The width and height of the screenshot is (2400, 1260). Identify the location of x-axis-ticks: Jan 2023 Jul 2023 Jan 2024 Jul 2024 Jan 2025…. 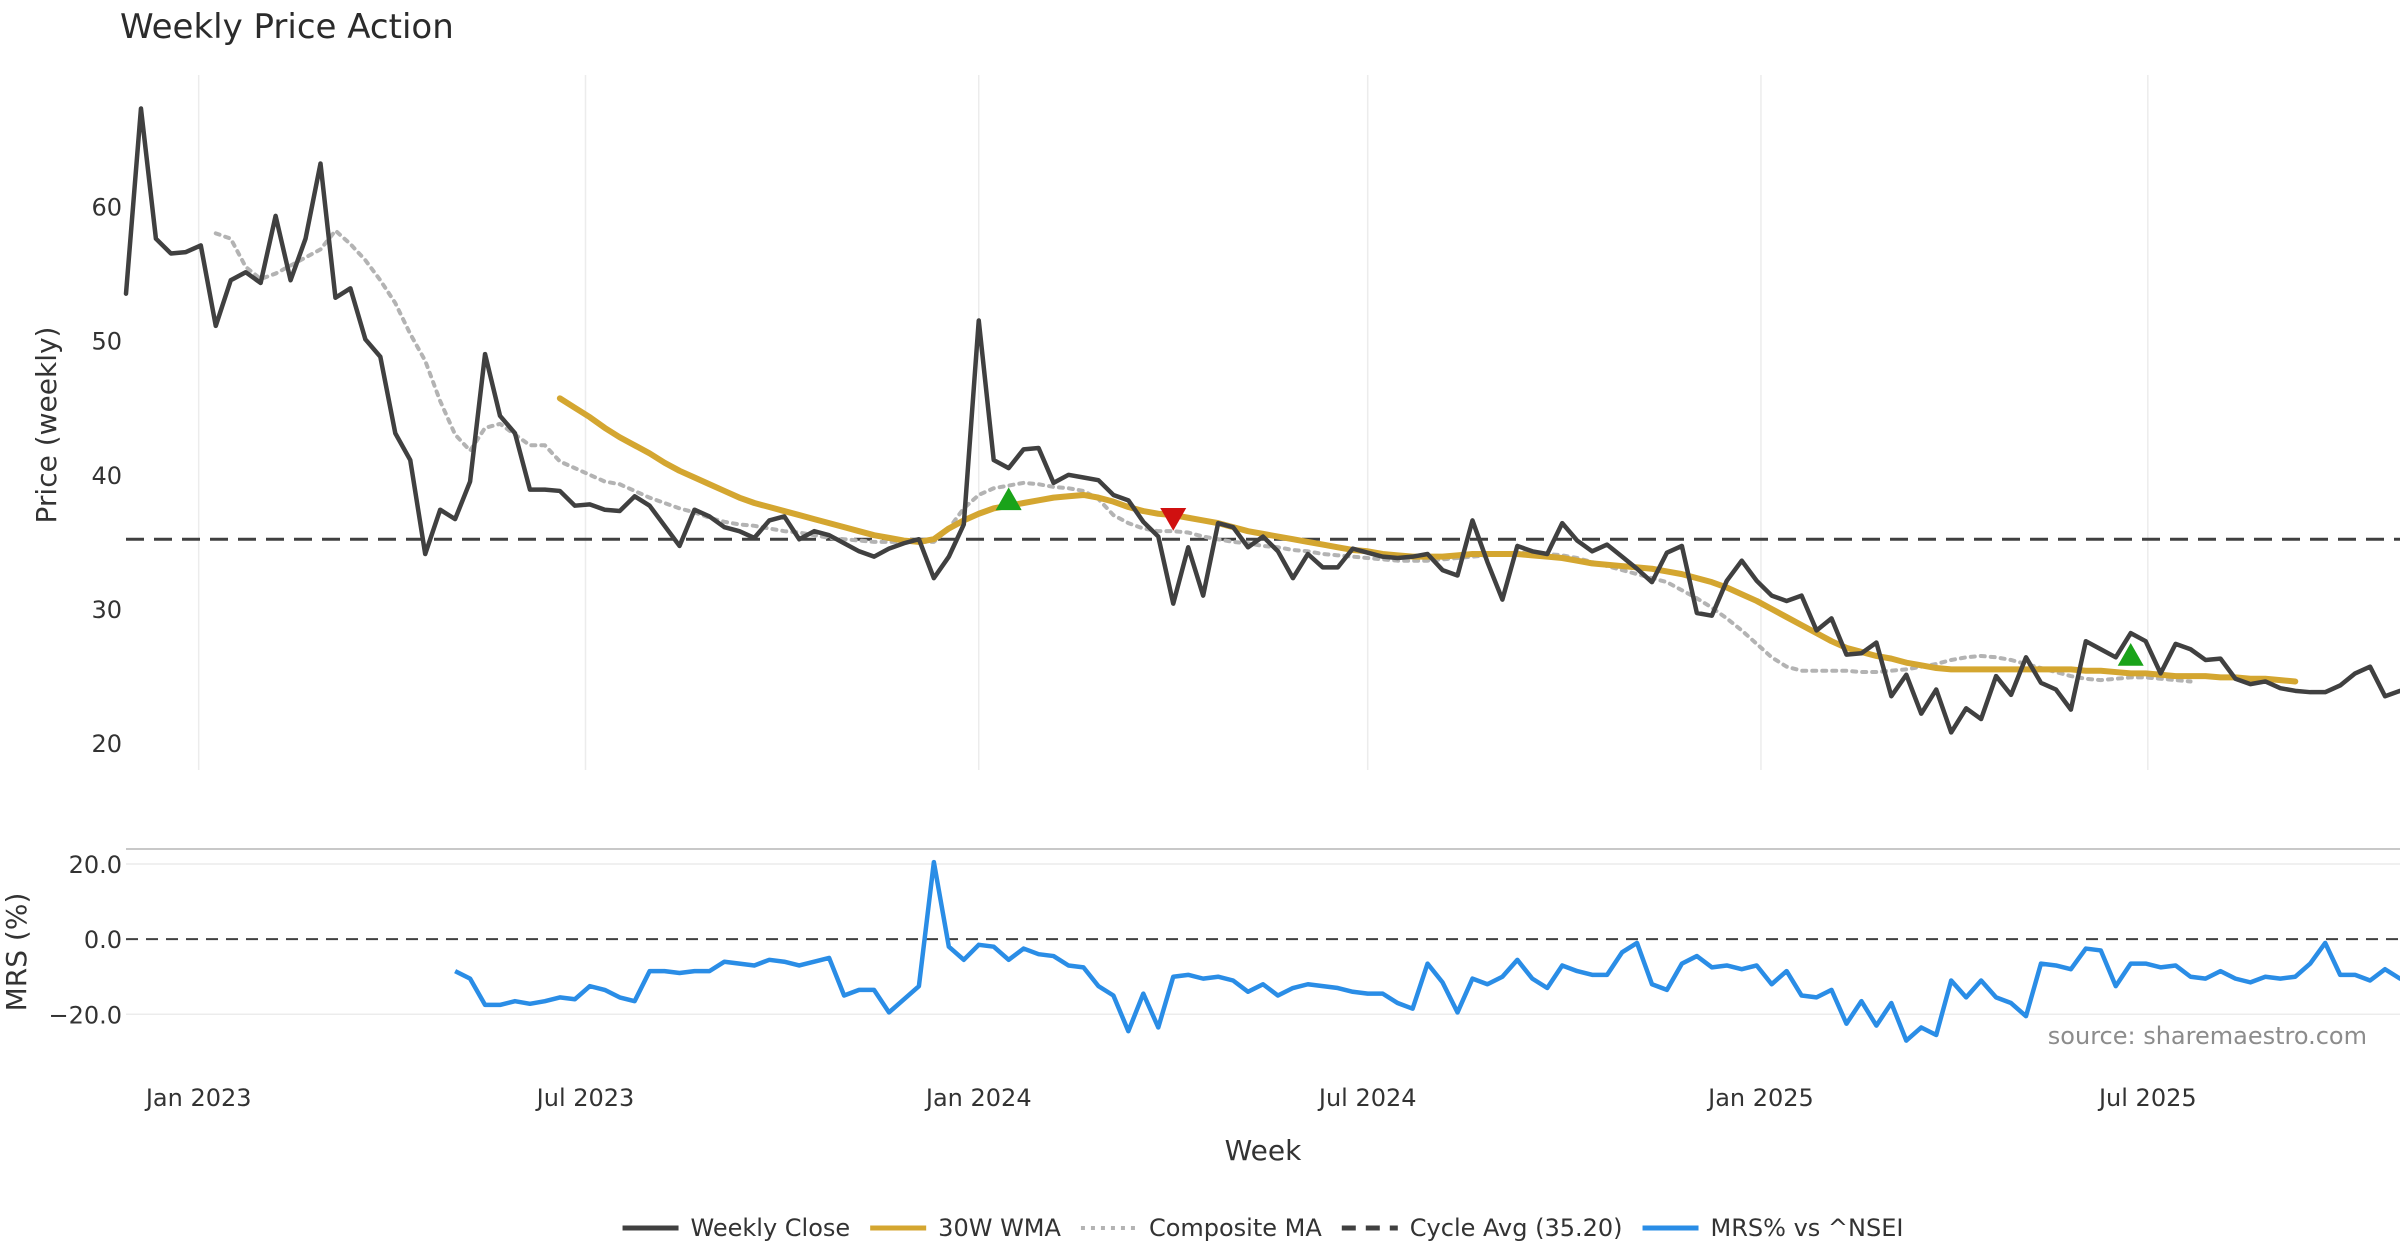
(1170, 1098).